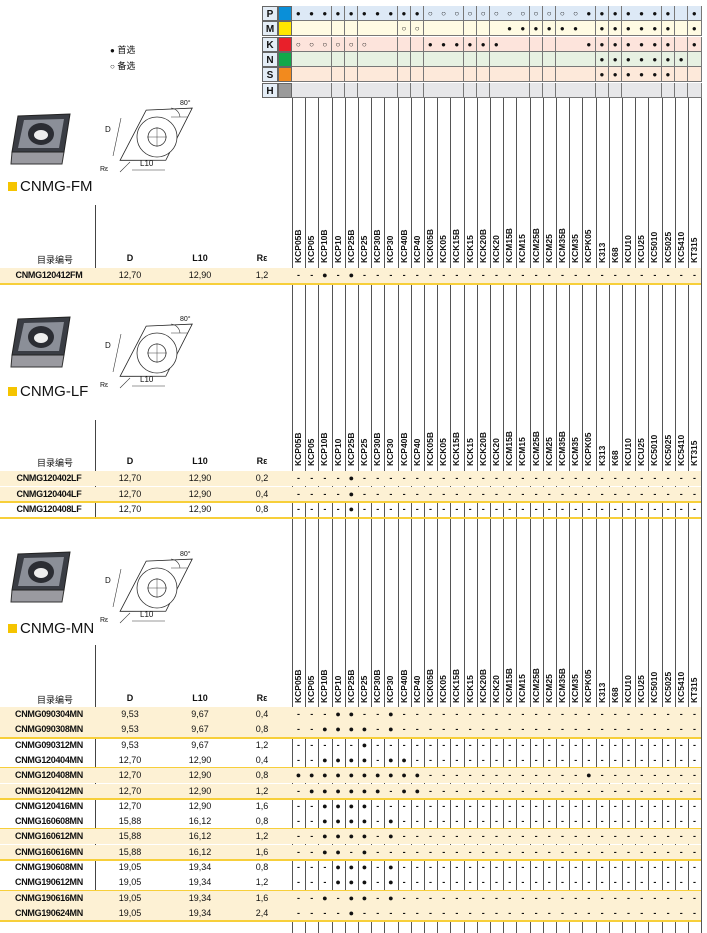 This screenshot has height=933, width=707. Describe the element at coordinates (496, 689) in the screenshot. I see `grade-header-kck20: KCK20` at that location.